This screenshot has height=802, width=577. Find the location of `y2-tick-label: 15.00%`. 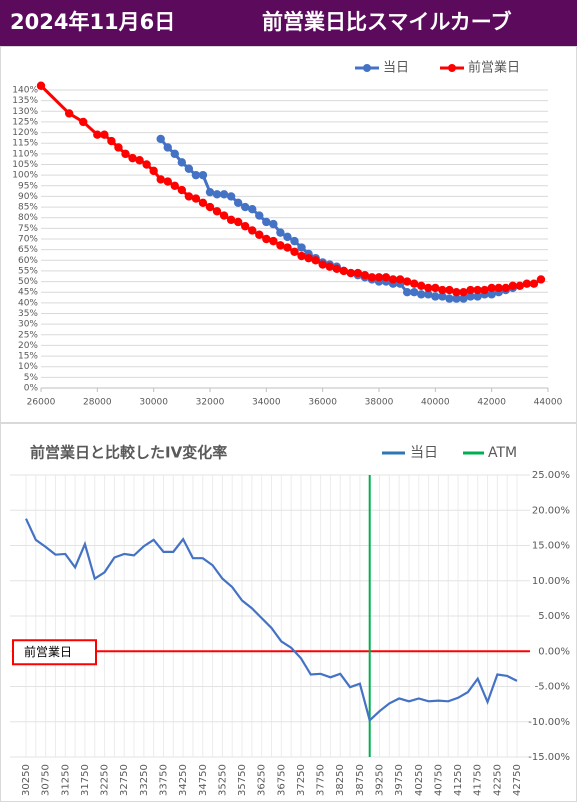

y2-tick-label: 15.00% is located at coordinates (551, 546).